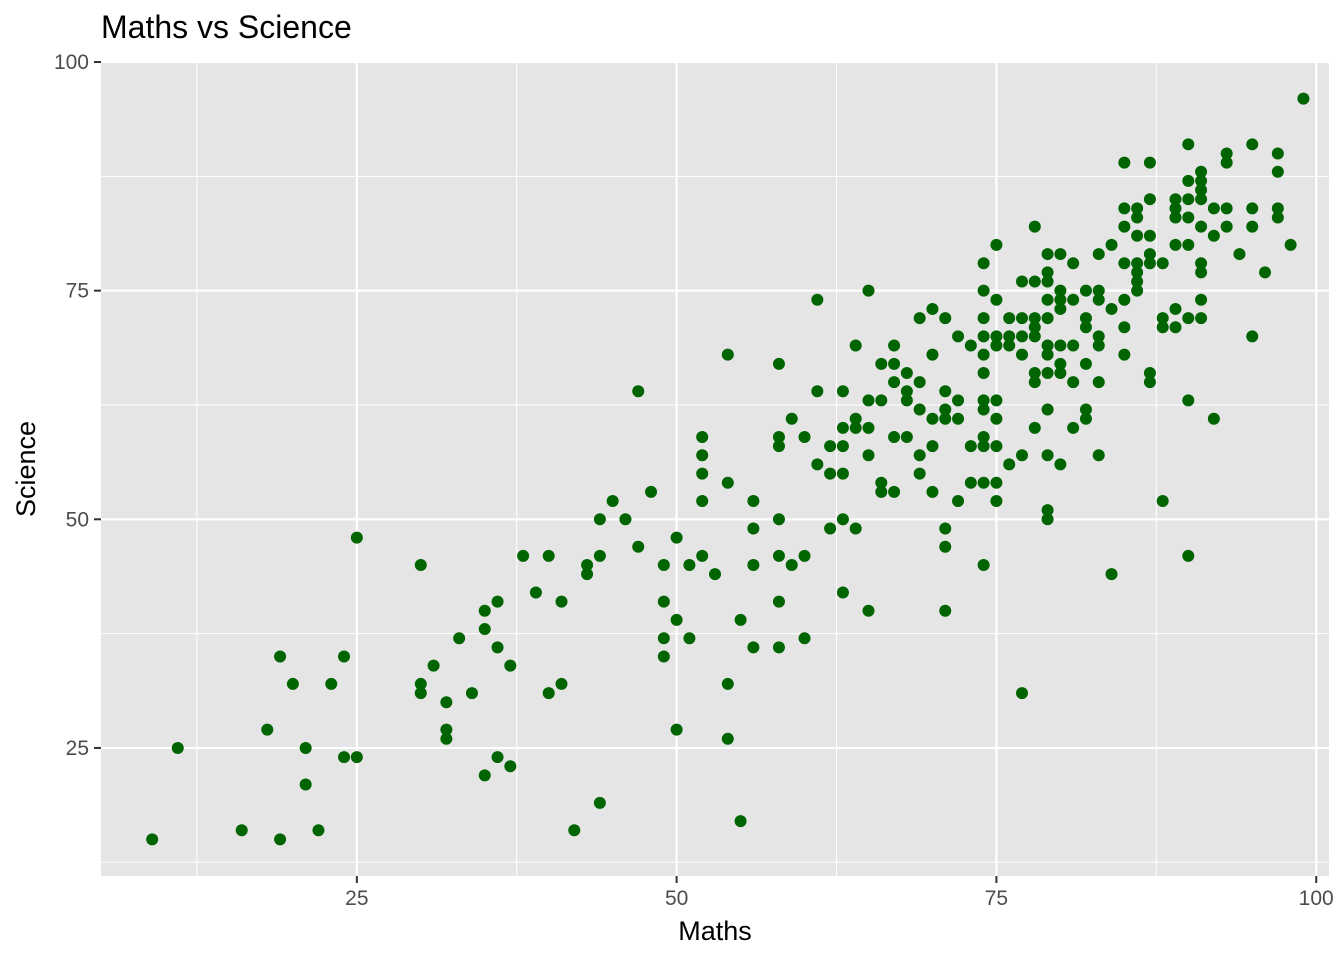 The height and width of the screenshot is (960, 1344). What do you see at coordinates (996, 898) in the screenshot?
I see `x-tick-label: 75` at bounding box center [996, 898].